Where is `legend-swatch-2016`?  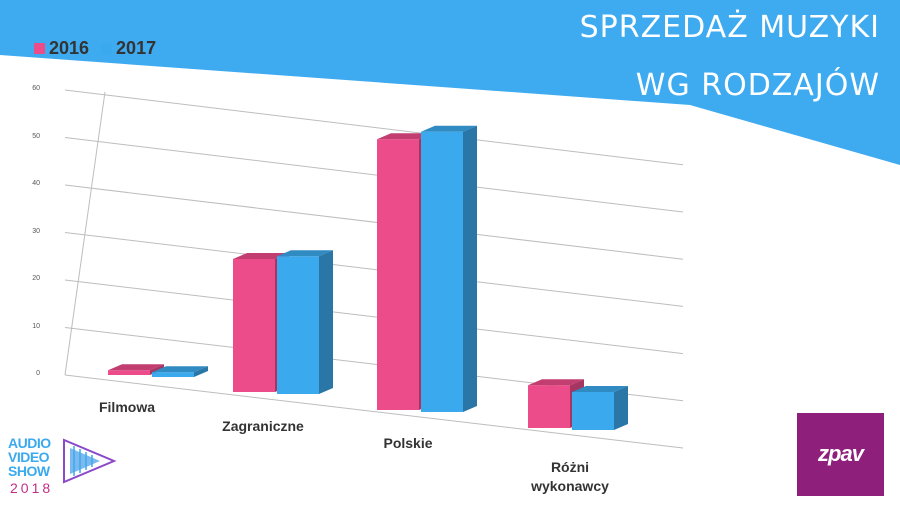 legend-swatch-2016 is located at coordinates (39, 48).